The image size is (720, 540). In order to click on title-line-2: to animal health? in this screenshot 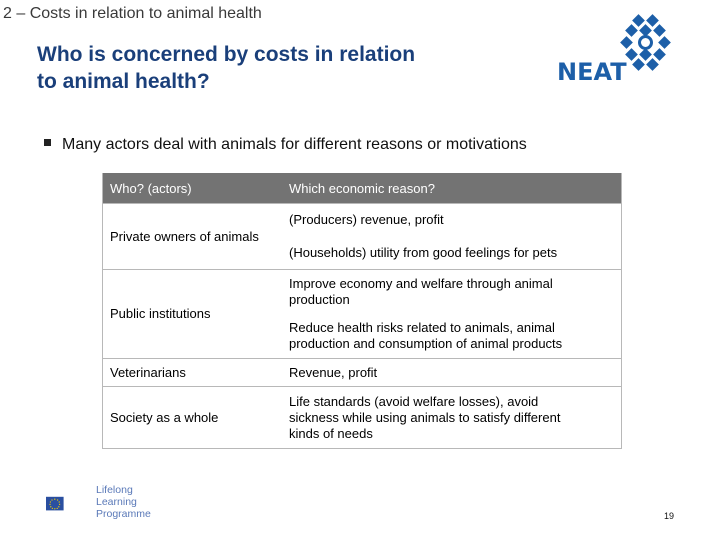, I will do `click(123, 81)`.